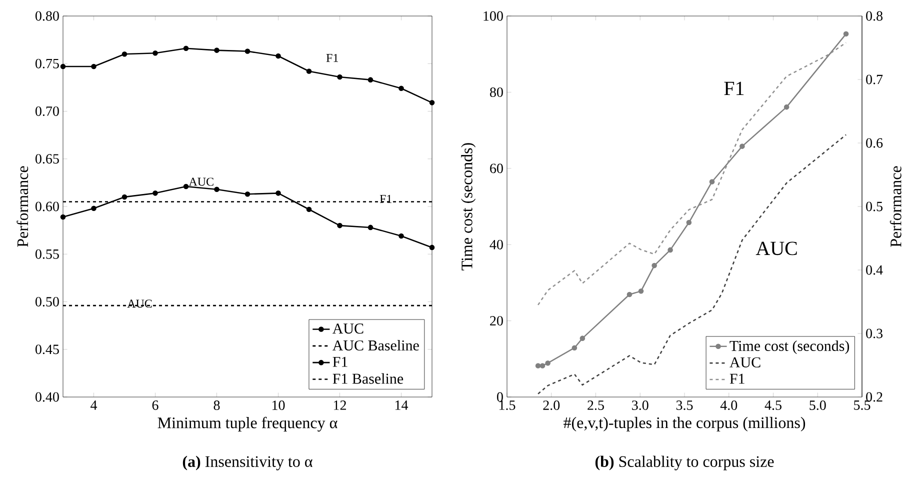  What do you see at coordinates (640, 405) in the screenshot?
I see `x-tick-label: 3.0` at bounding box center [640, 405].